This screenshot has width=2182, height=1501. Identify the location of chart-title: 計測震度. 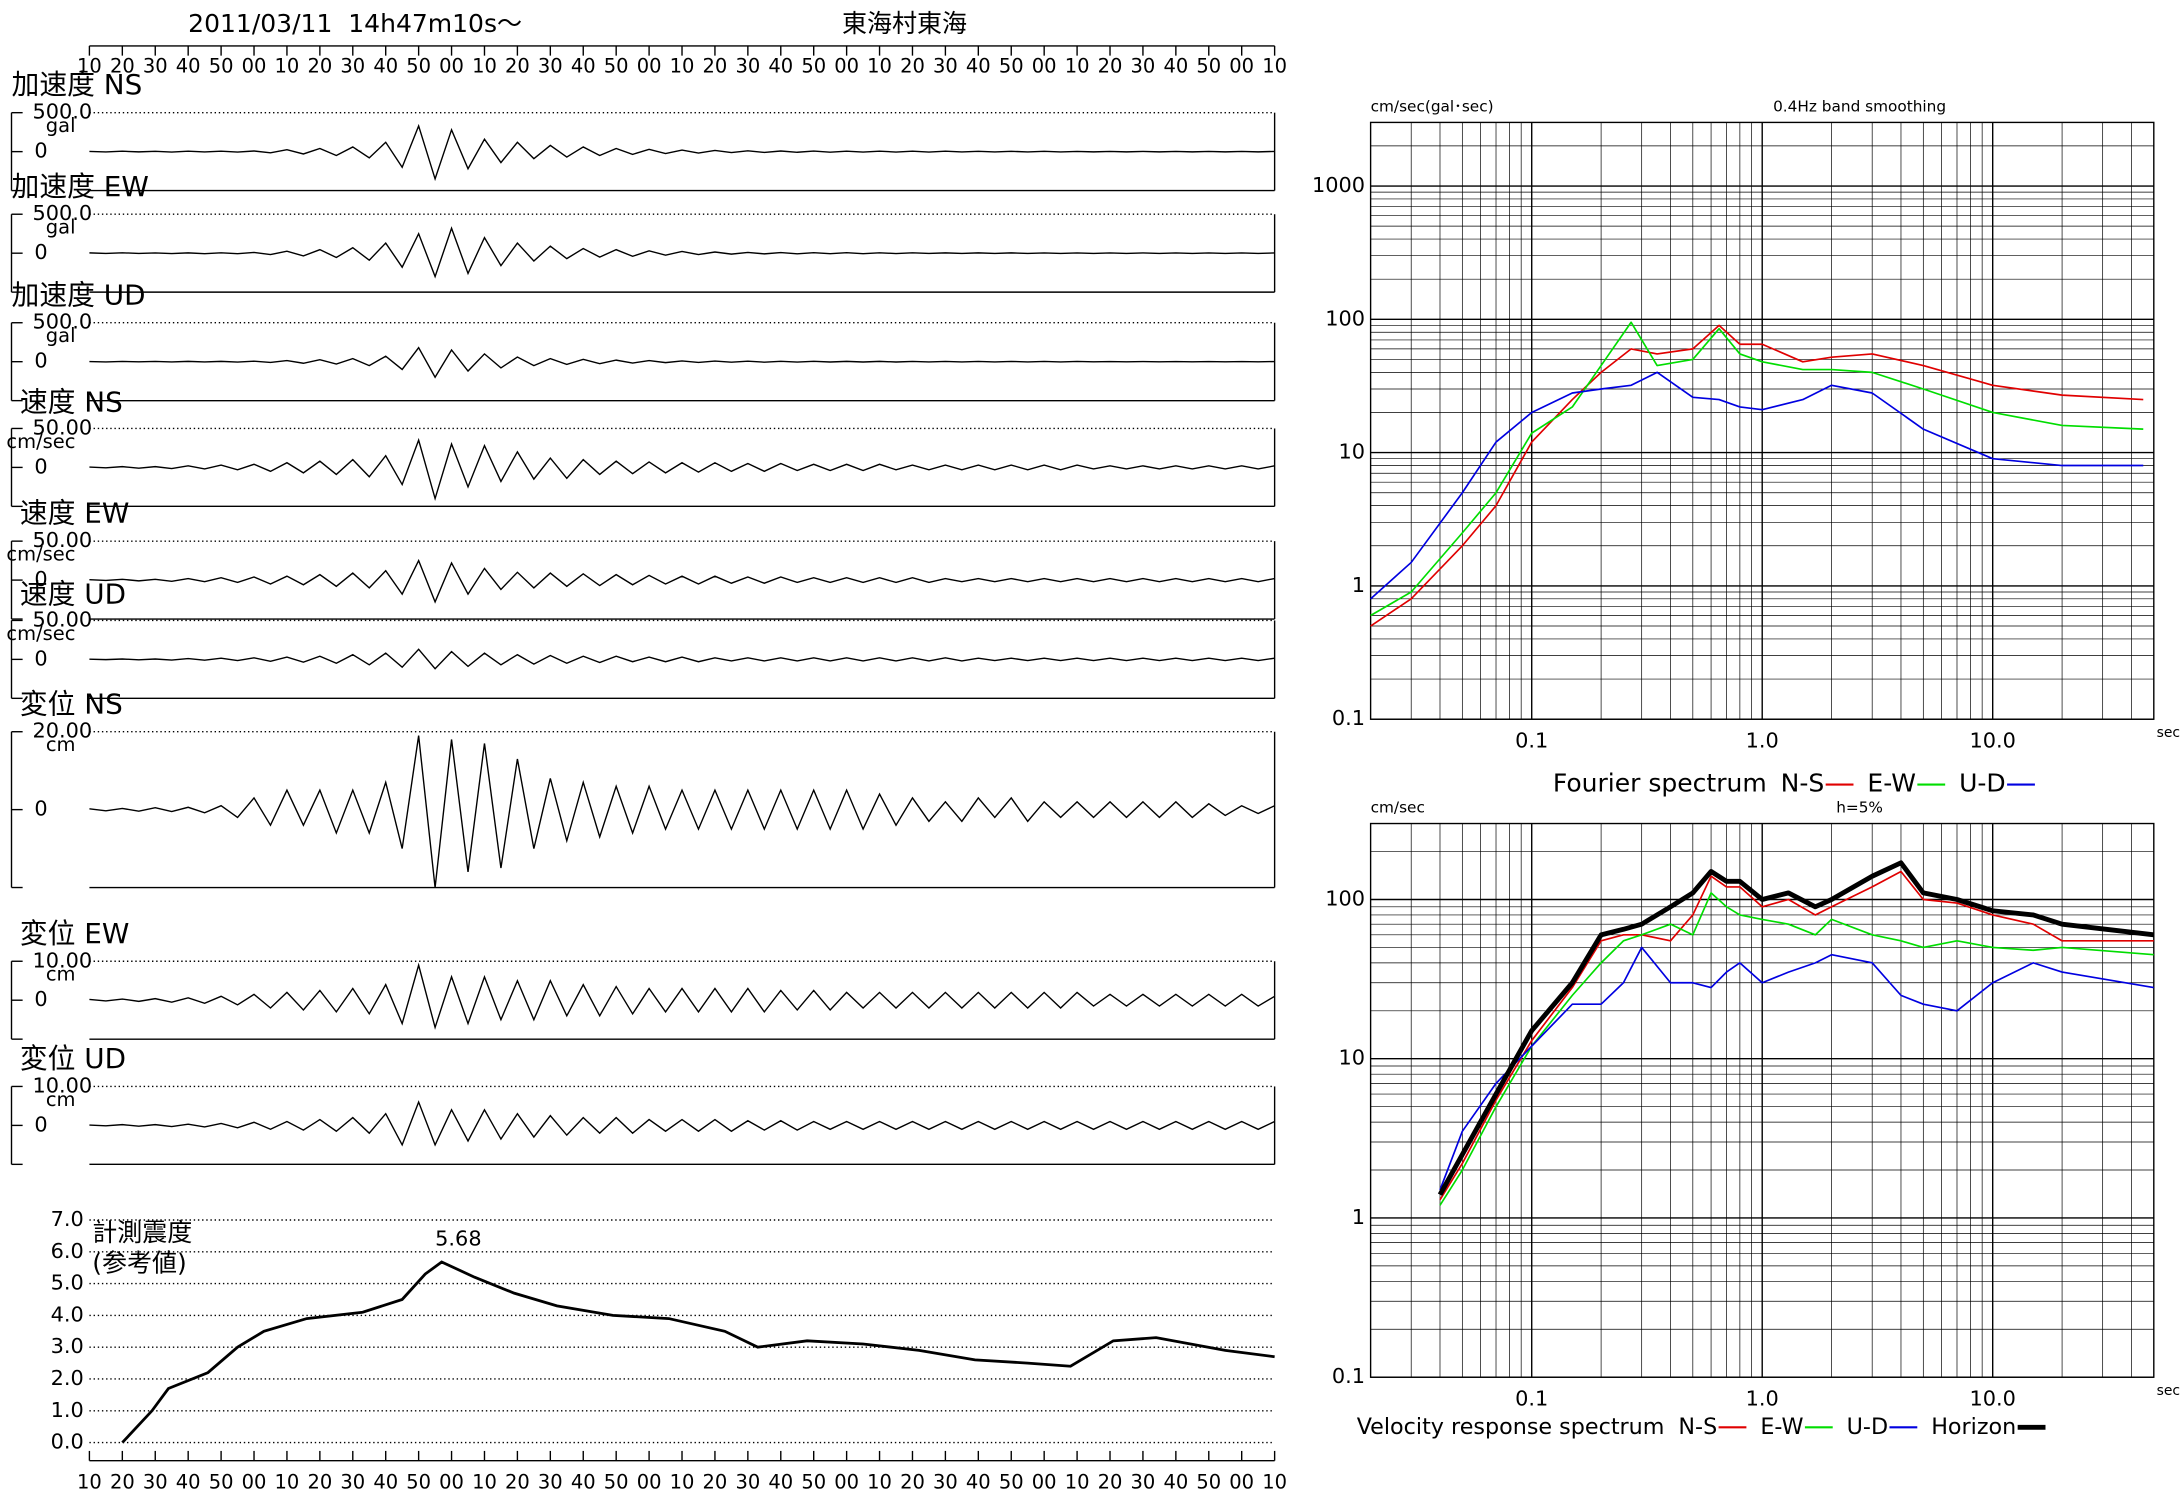
(142, 1232).